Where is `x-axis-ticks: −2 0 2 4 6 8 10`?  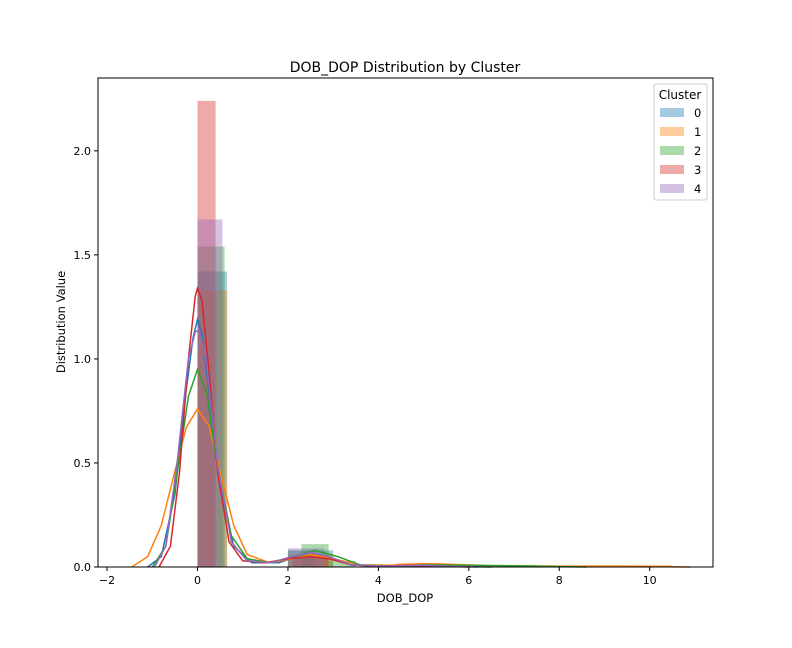
x-axis-ticks: −2 0 2 4 6 8 10 is located at coordinates (378, 577).